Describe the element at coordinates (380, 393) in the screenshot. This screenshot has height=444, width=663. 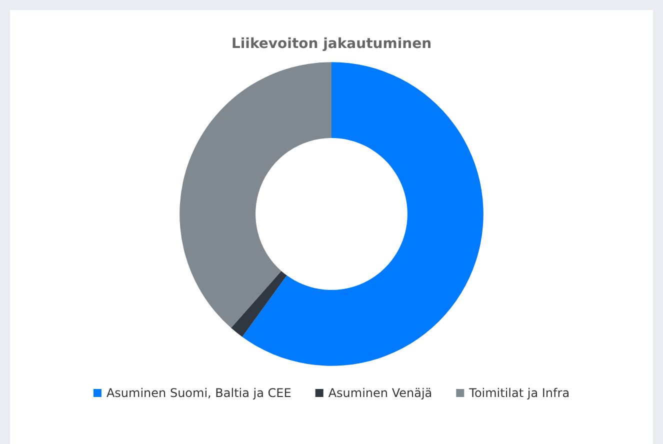
I see `legend-label: Asuminen Venäjä` at that location.